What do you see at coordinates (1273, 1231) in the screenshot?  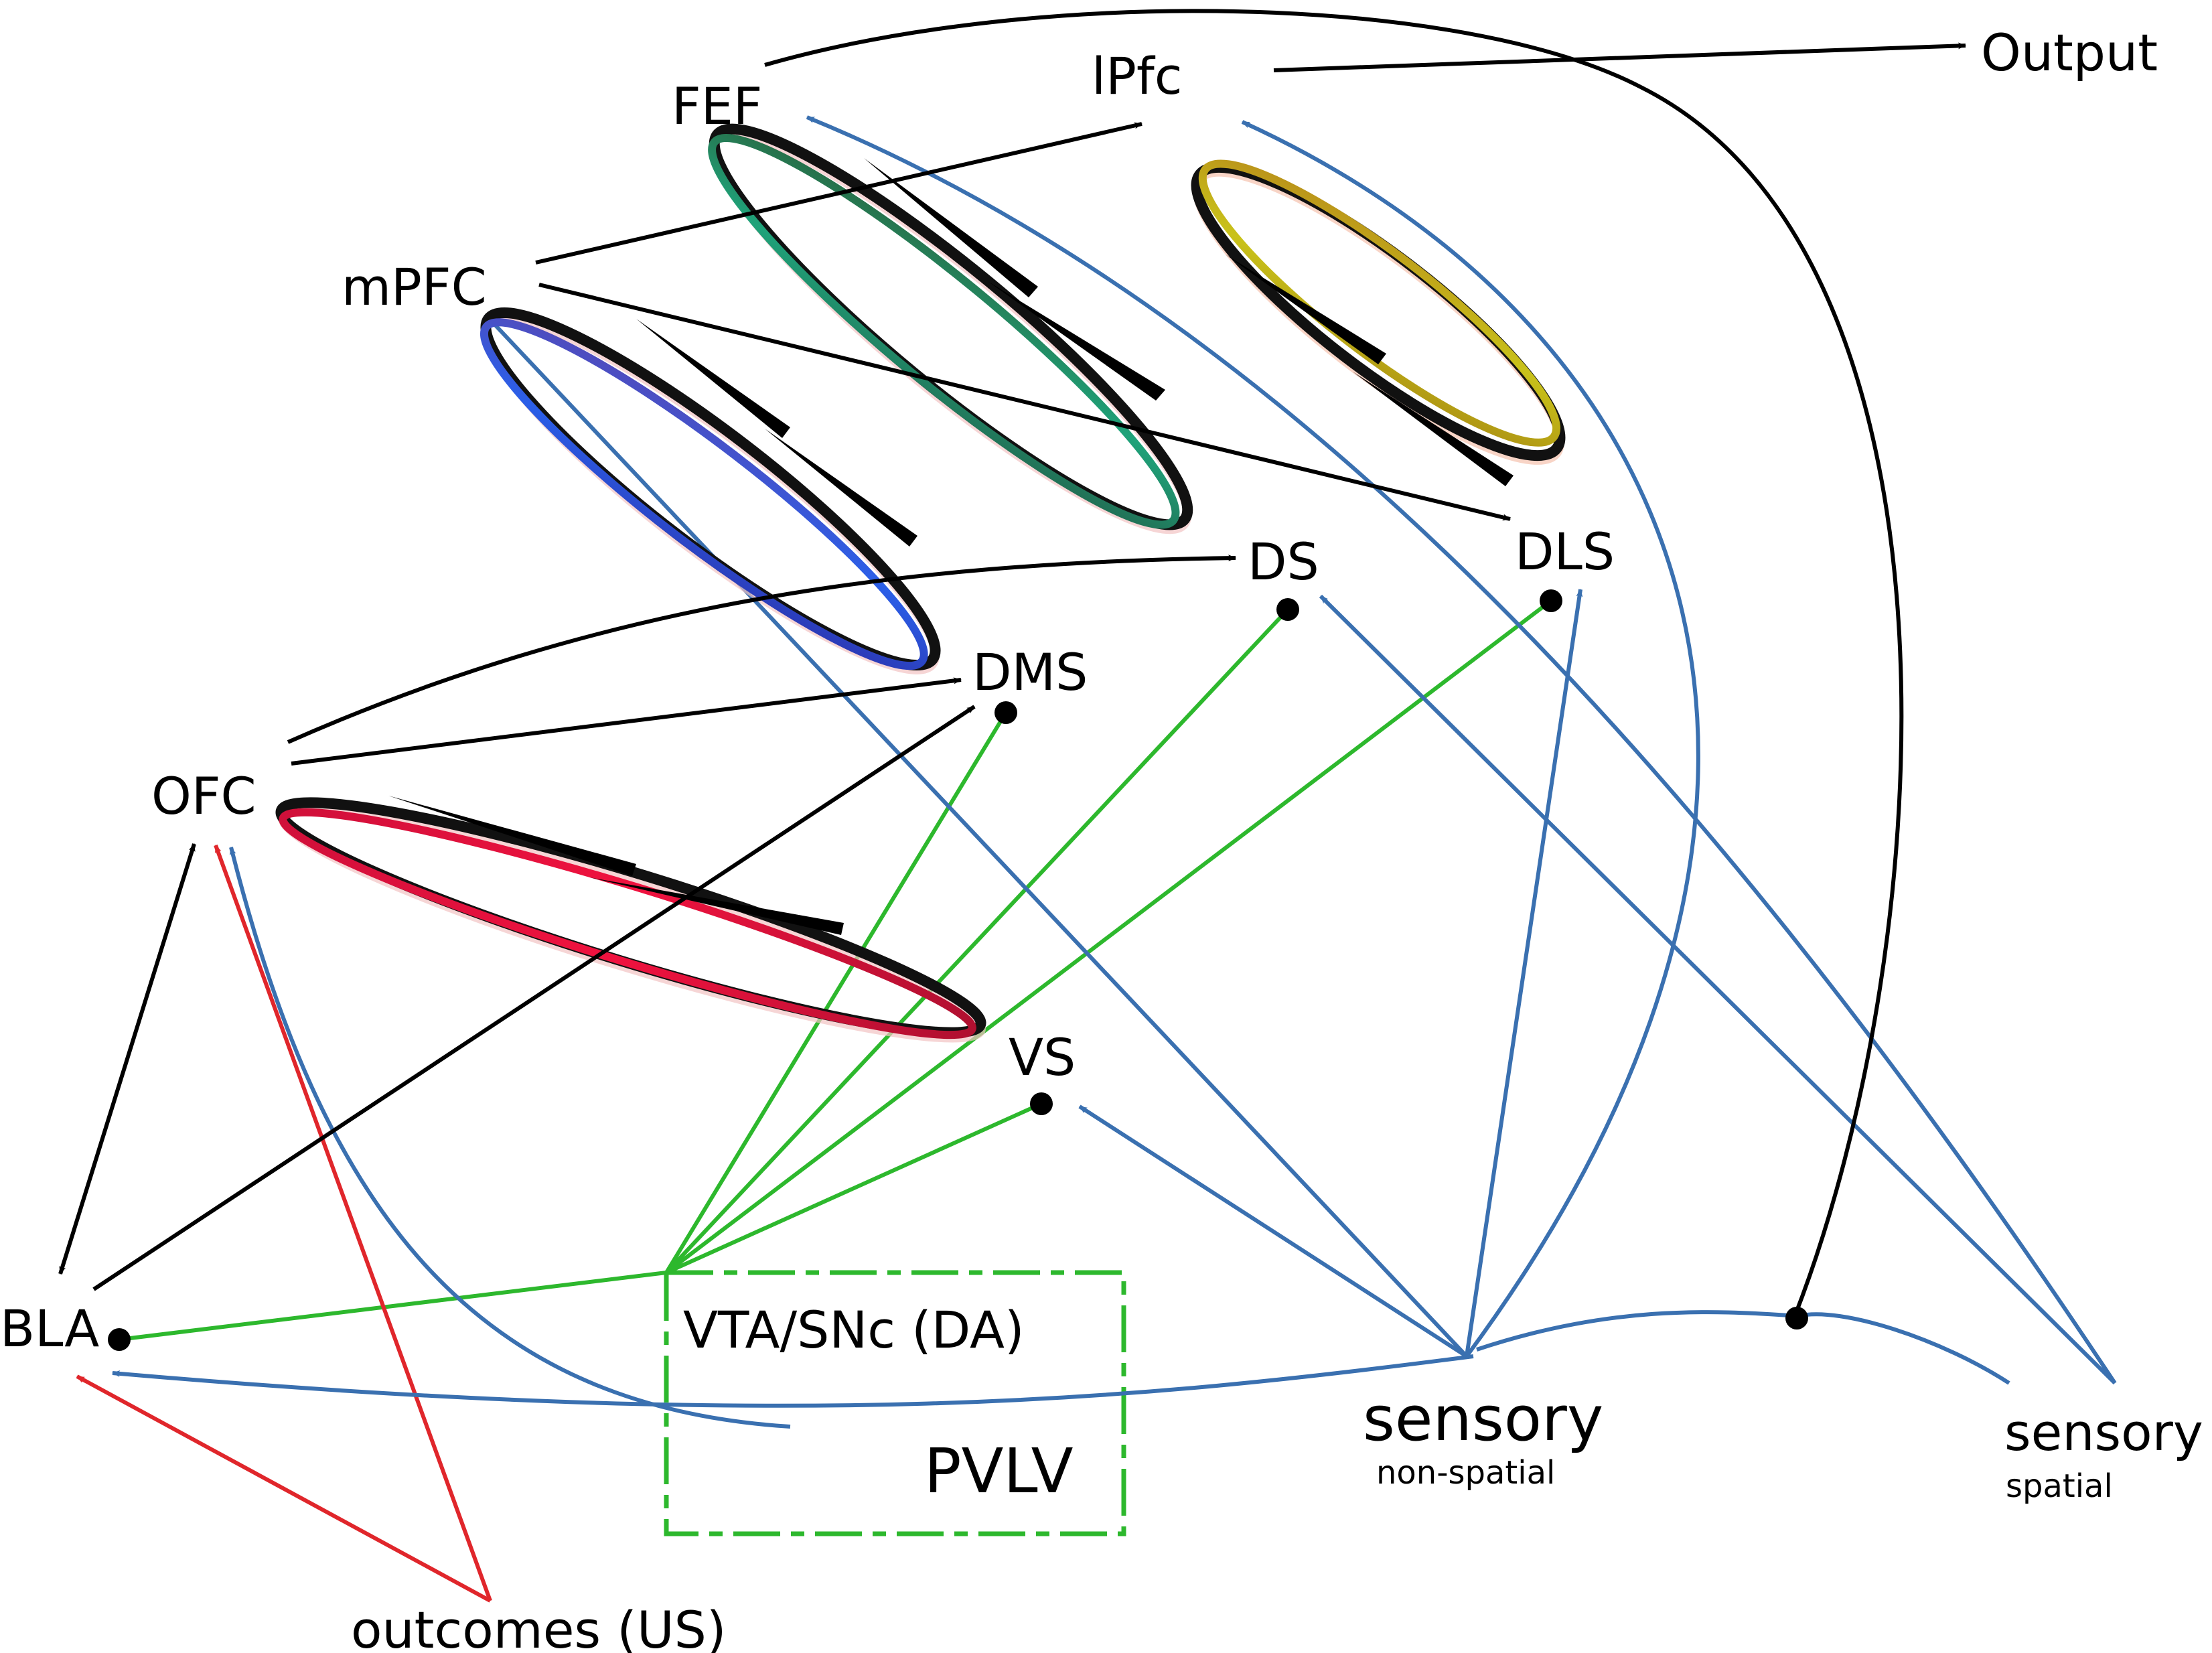 I see `sensory-to-vs` at bounding box center [1273, 1231].